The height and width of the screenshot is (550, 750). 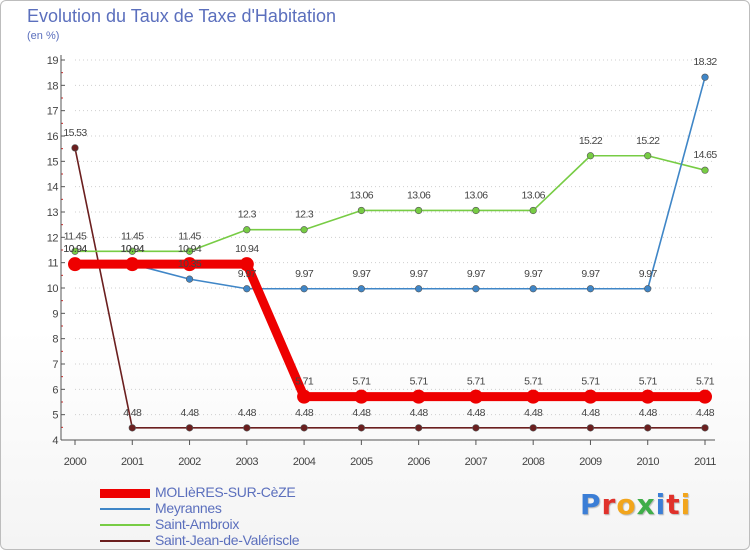 I want to click on x-tick-label: 2002, so click(x=189, y=462).